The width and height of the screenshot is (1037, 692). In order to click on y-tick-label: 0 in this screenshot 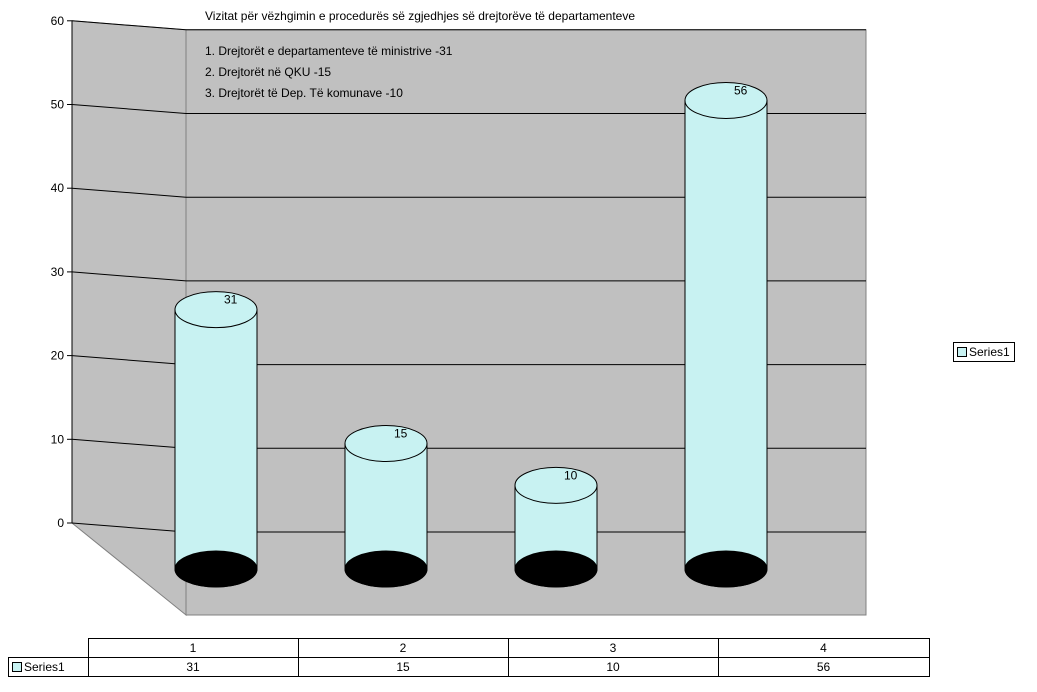, I will do `click(60, 523)`.